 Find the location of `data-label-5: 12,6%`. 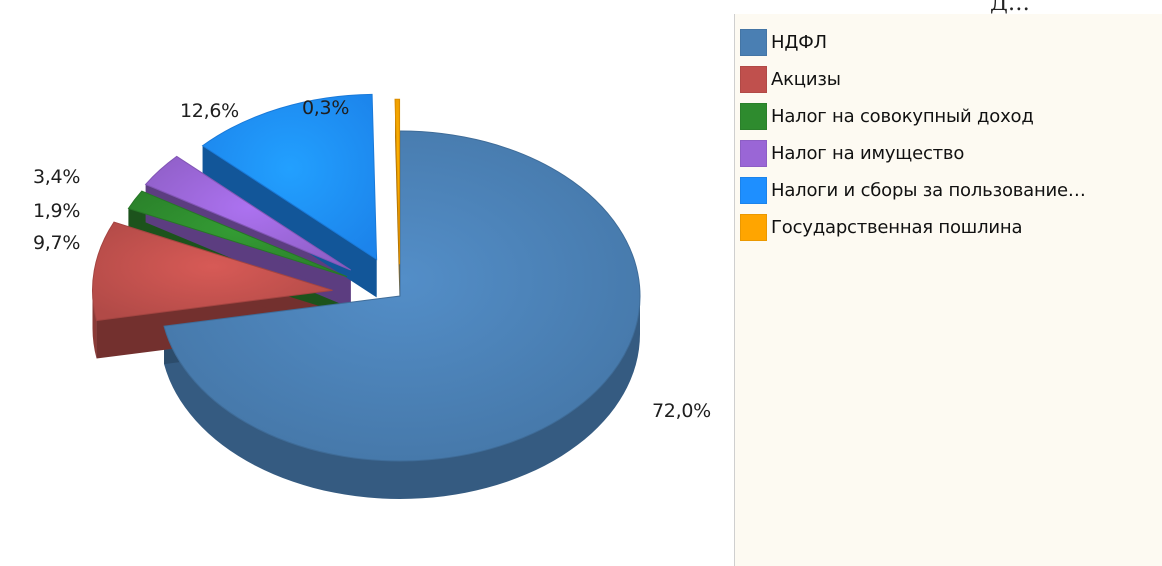

data-label-5: 12,6% is located at coordinates (209, 111).